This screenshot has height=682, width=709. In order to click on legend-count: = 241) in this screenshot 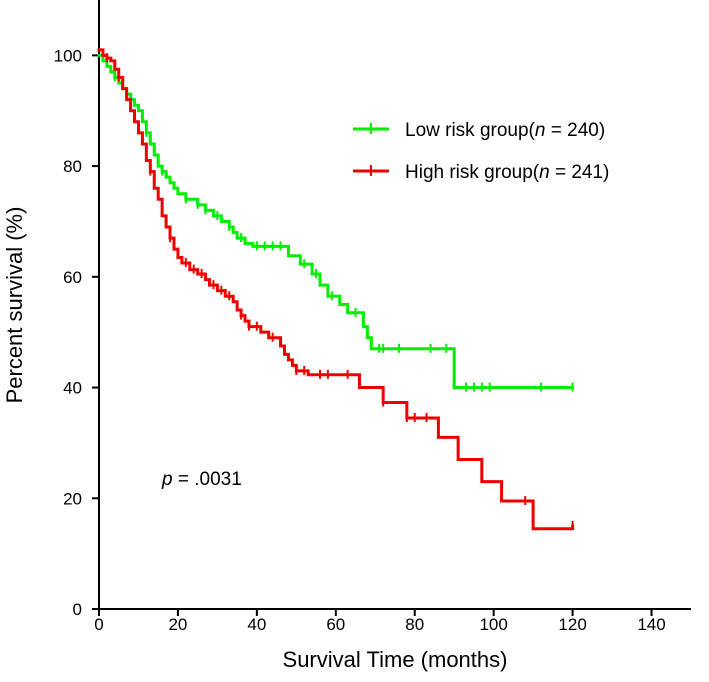, I will do `click(580, 172)`.